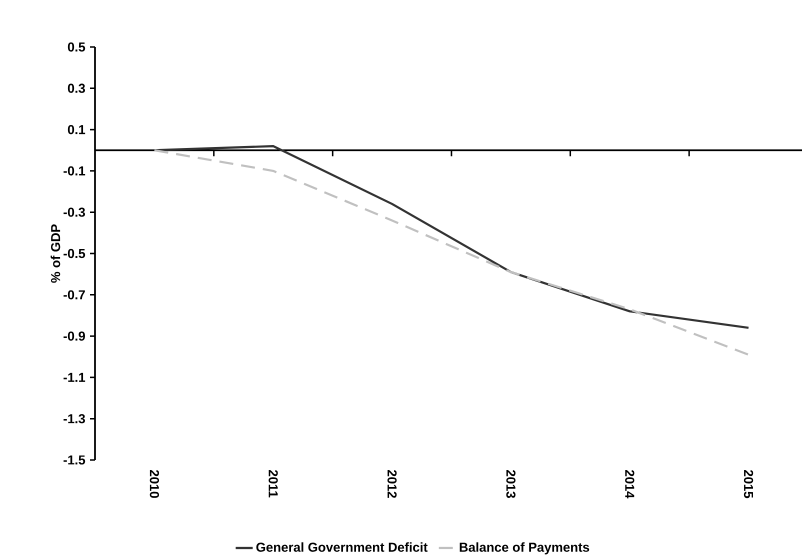 Image resolution: width=802 pixels, height=560 pixels. What do you see at coordinates (75, 460) in the screenshot?
I see `y-tick-label: -1.5` at bounding box center [75, 460].